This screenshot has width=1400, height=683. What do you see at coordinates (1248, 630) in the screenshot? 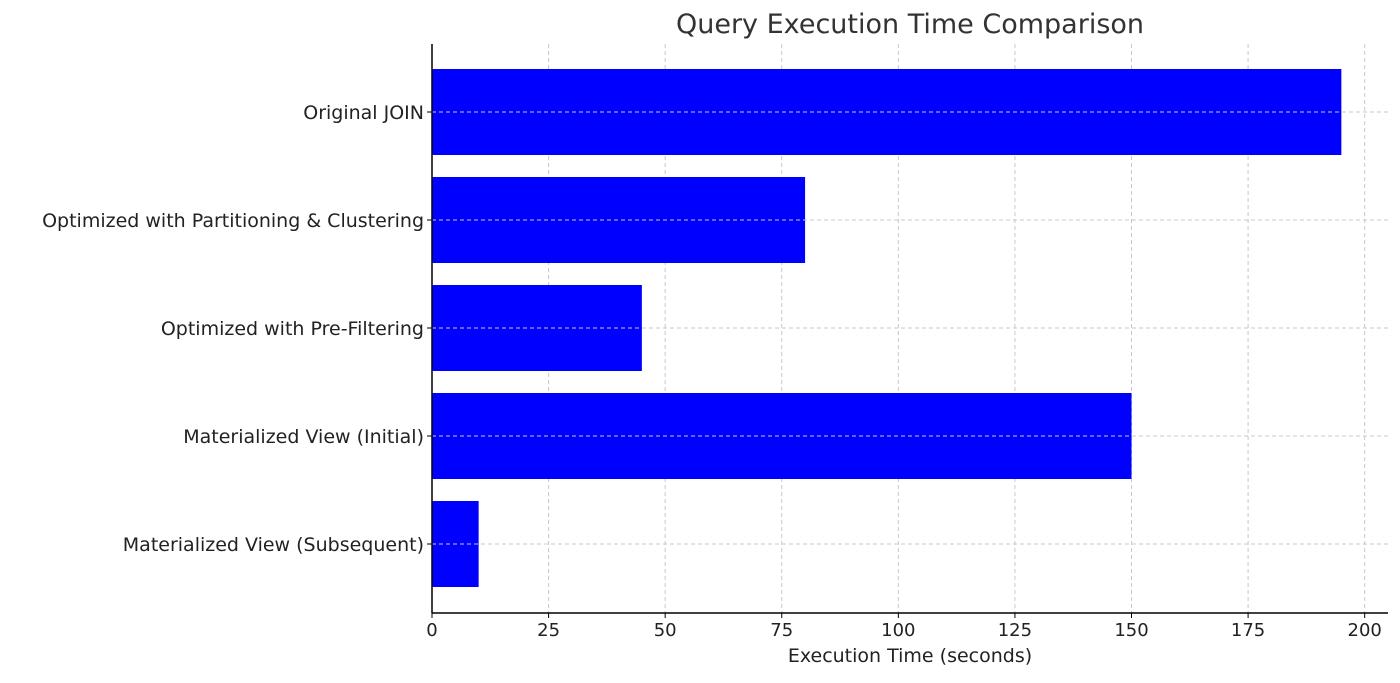
I see `x-tick-label: 175` at bounding box center [1248, 630].